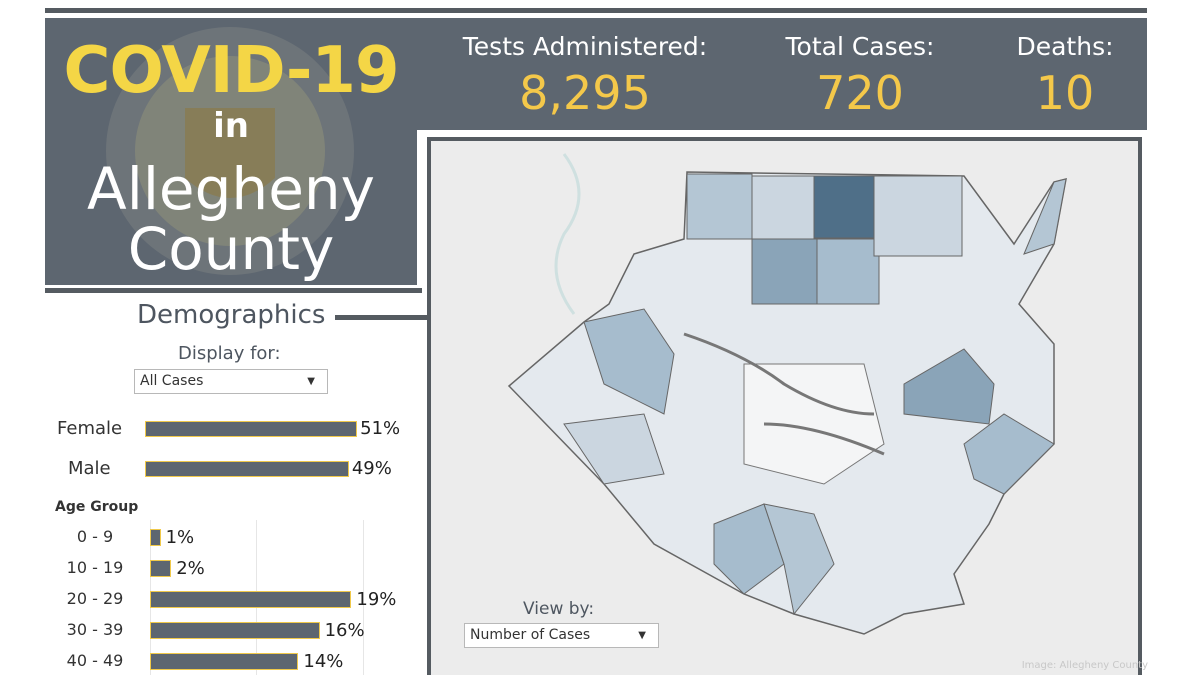 The image size is (1200, 675). What do you see at coordinates (559, 609) in the screenshot?
I see `view-by-label: View by:` at bounding box center [559, 609].